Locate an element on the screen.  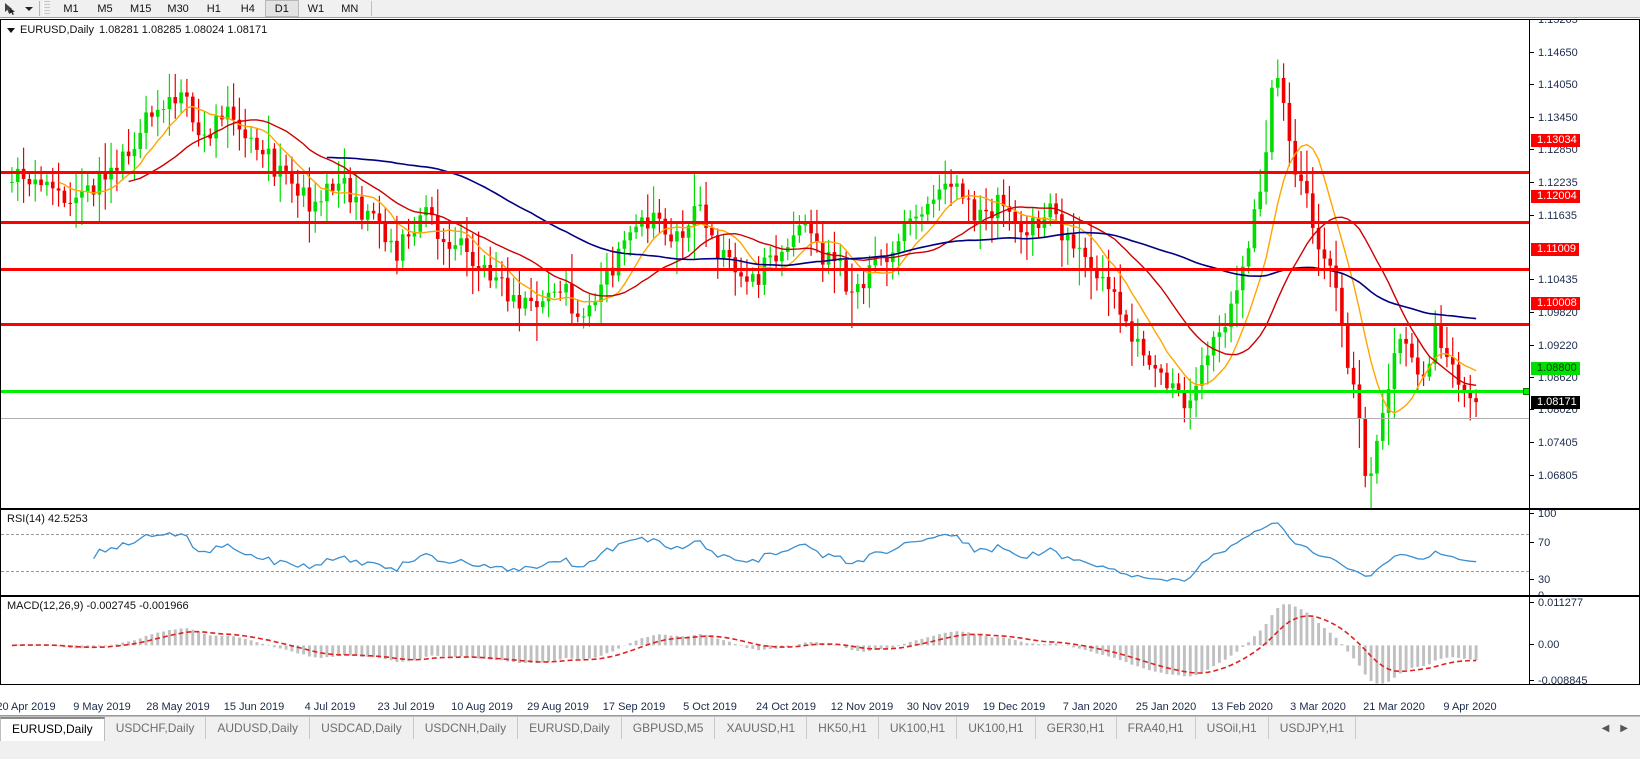
macd-plot is located at coordinates (765, 640).